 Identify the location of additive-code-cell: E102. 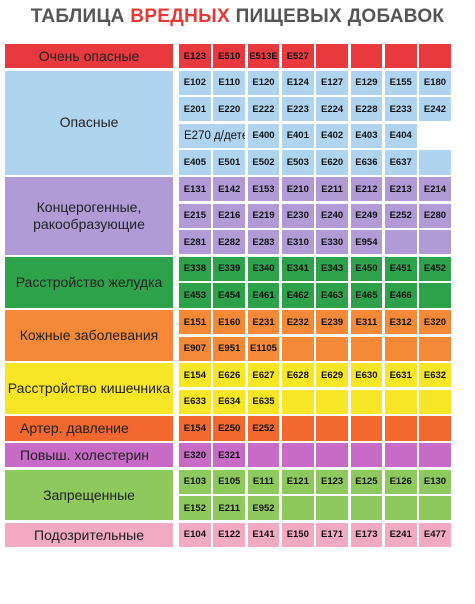
(195, 82).